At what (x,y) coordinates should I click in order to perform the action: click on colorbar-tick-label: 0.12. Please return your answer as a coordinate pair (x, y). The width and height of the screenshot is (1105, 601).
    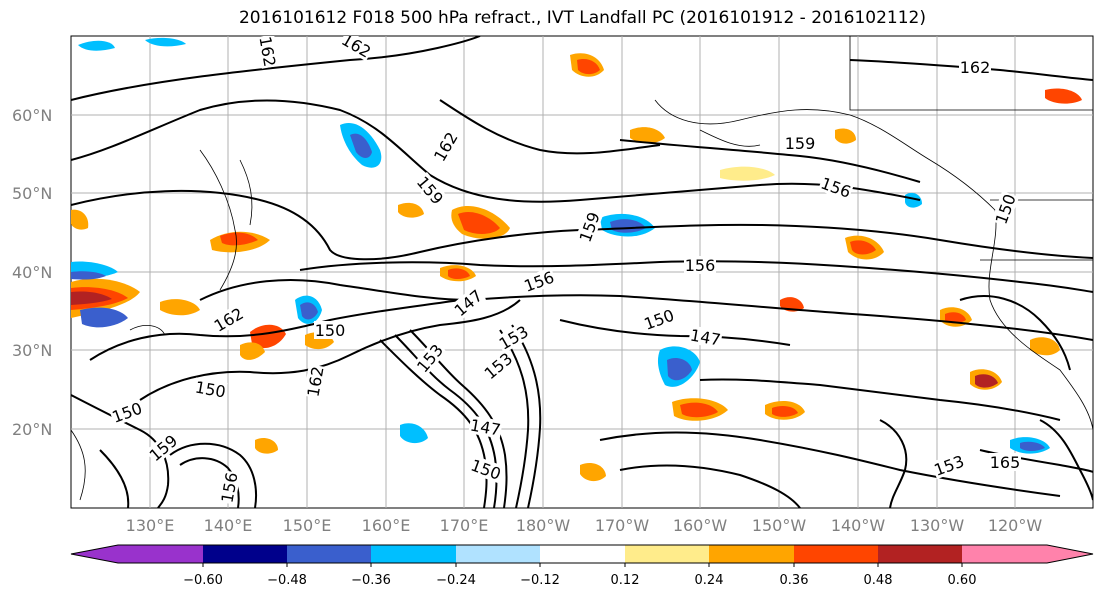
    Looking at the image, I should click on (625, 580).